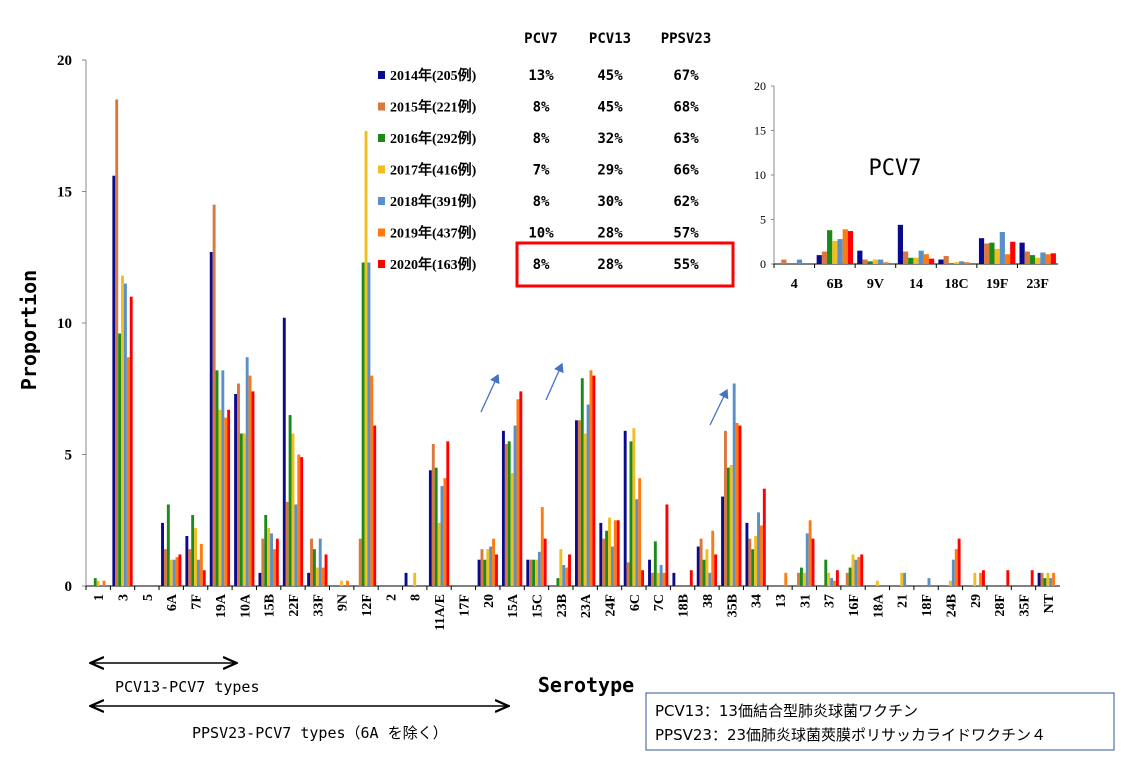  Describe the element at coordinates (951, 605) in the screenshot. I see `x-tick-label-24B: 24B` at that location.